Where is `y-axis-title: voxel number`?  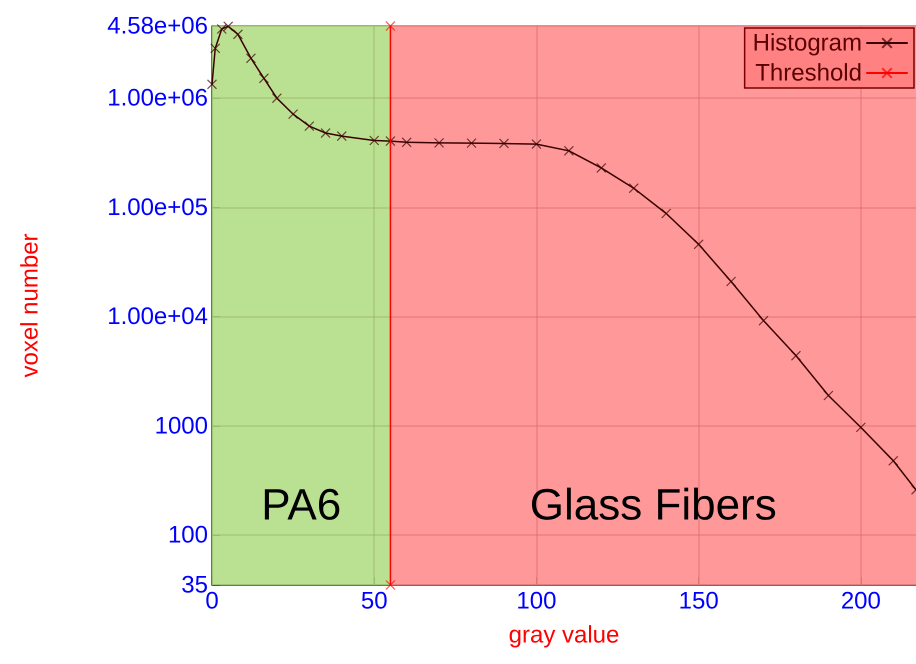 y-axis-title: voxel number is located at coordinates (30, 305).